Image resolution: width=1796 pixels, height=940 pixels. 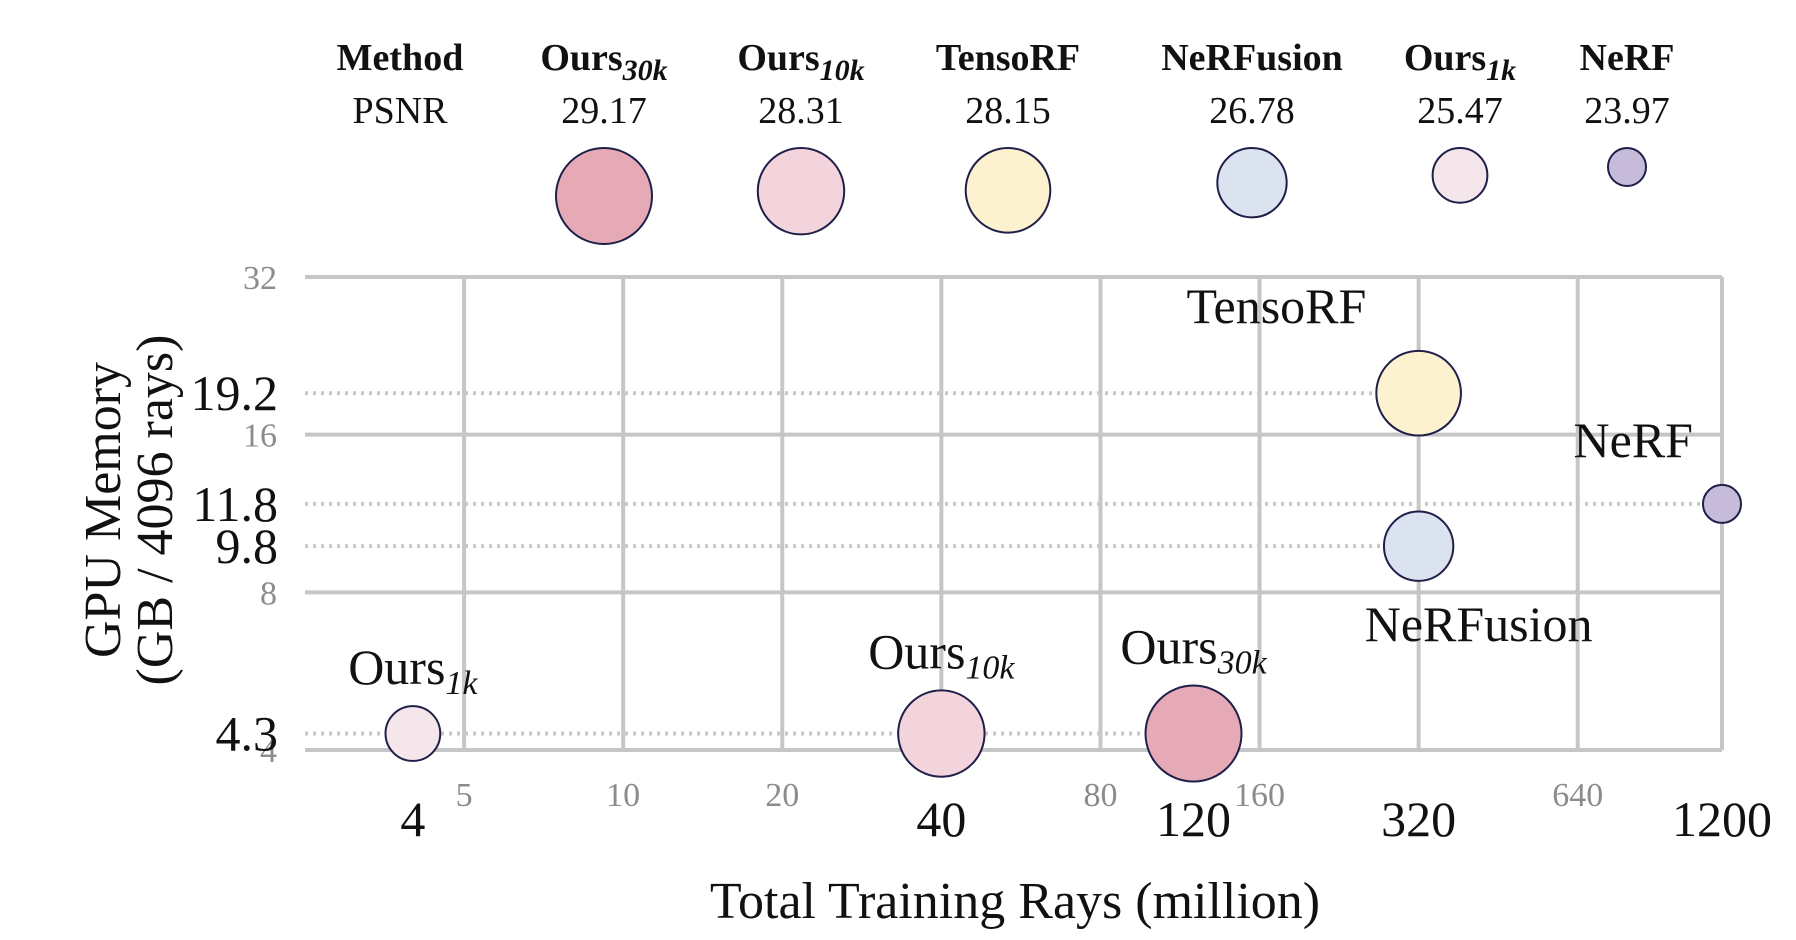 I want to click on x-major-tick-40: 40, so click(x=941, y=819).